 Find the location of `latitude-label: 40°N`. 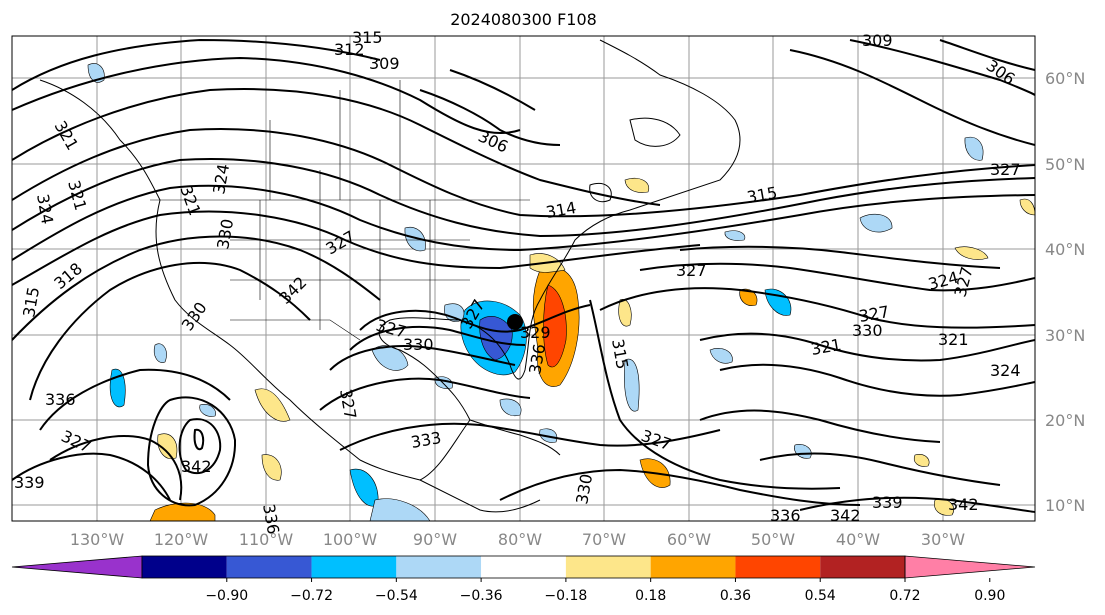

latitude-label: 40°N is located at coordinates (1065, 249).